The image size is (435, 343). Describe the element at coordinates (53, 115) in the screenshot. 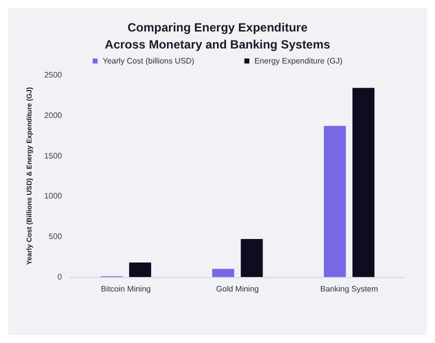

I see `y-tick-label: 2000` at that location.